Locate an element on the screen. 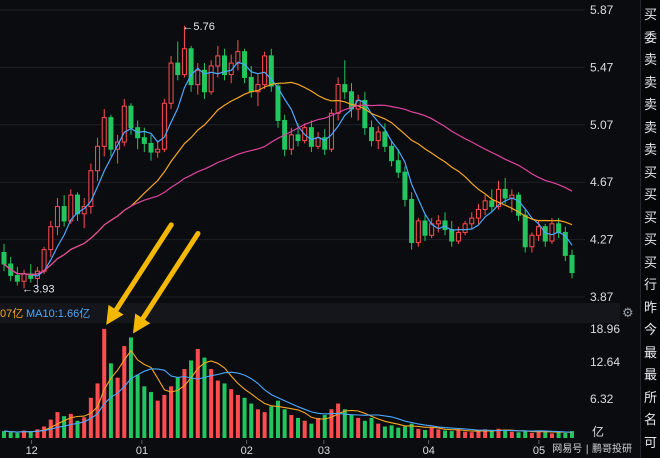 The image size is (660, 458). ma10-volume-label: MA10:1.66亿 is located at coordinates (58, 313).